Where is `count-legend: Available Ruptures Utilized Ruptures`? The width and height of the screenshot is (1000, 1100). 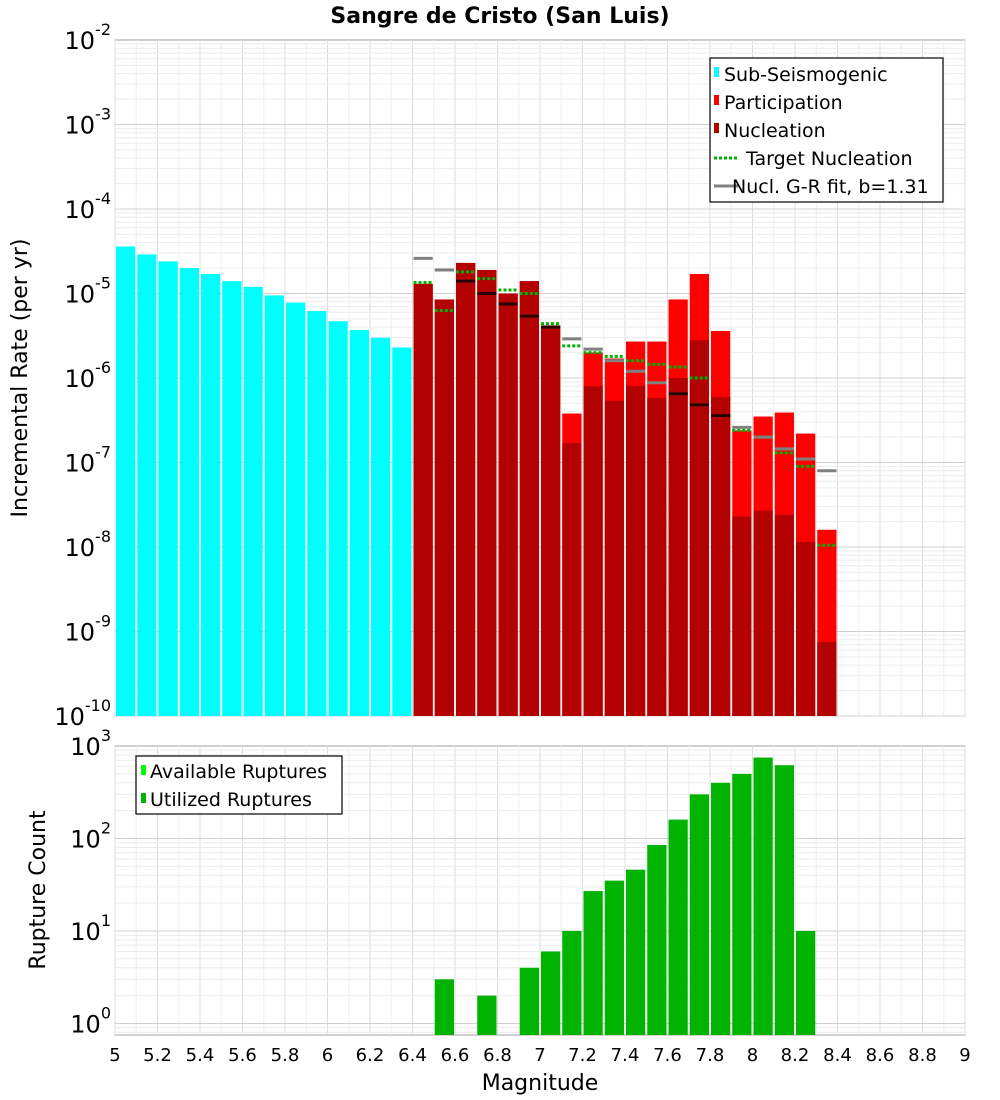 count-legend: Available Ruptures Utilized Ruptures is located at coordinates (239, 785).